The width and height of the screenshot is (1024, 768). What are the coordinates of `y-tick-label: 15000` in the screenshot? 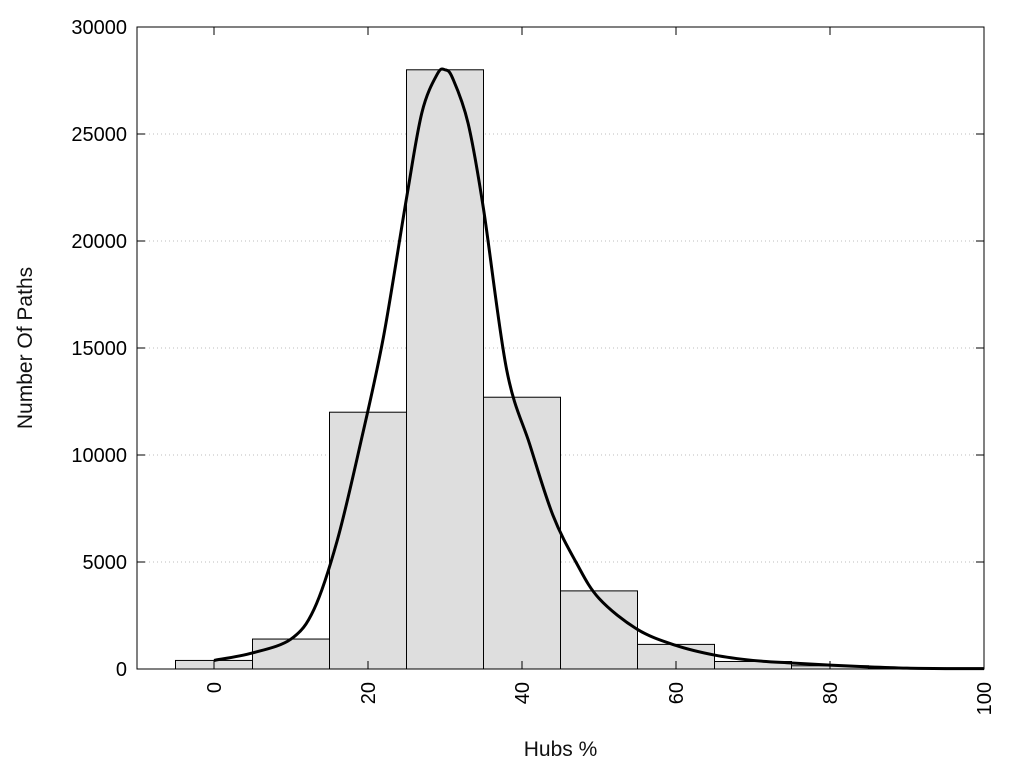 It's located at (99, 349).